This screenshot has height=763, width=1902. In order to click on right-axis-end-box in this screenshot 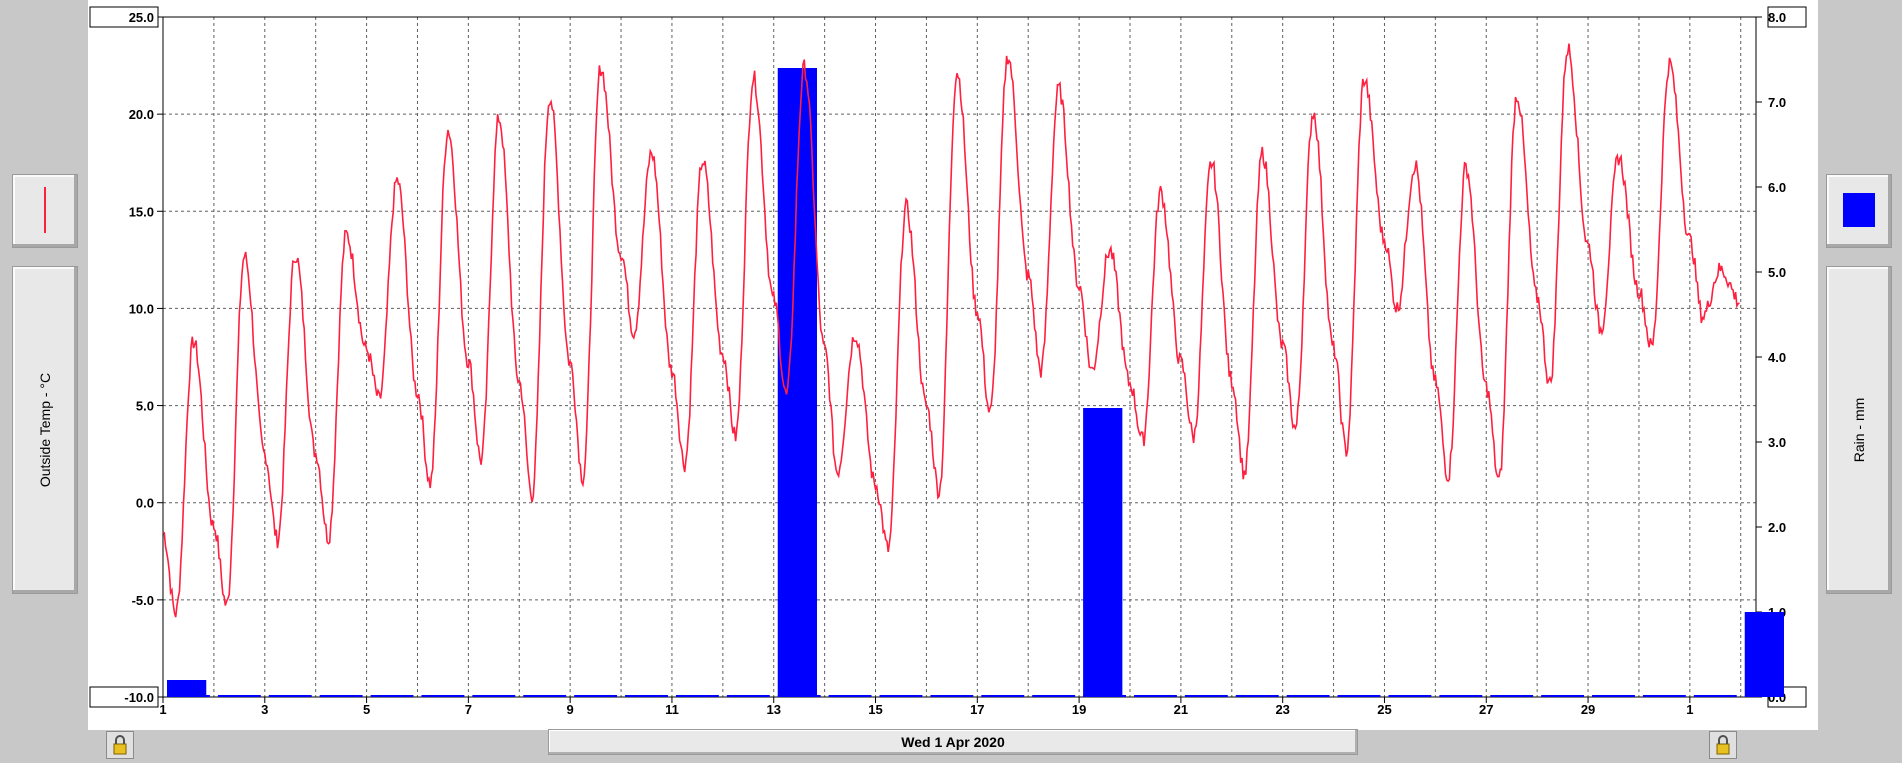, I will do `click(1787, 17)`.